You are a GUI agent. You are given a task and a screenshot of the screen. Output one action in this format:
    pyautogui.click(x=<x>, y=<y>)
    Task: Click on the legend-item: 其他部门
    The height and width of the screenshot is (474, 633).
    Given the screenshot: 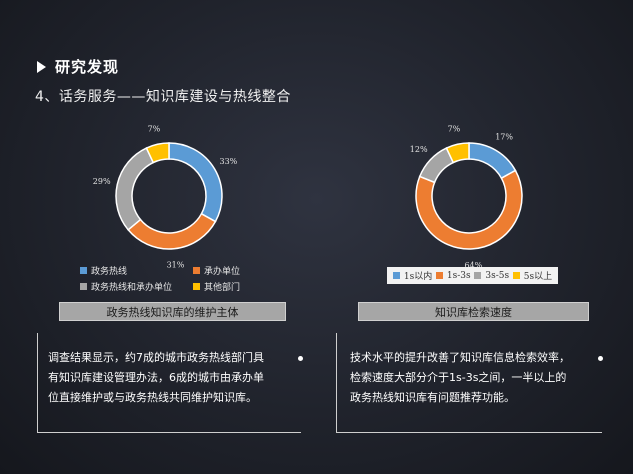 What is the action you would take?
    pyautogui.click(x=216, y=286)
    